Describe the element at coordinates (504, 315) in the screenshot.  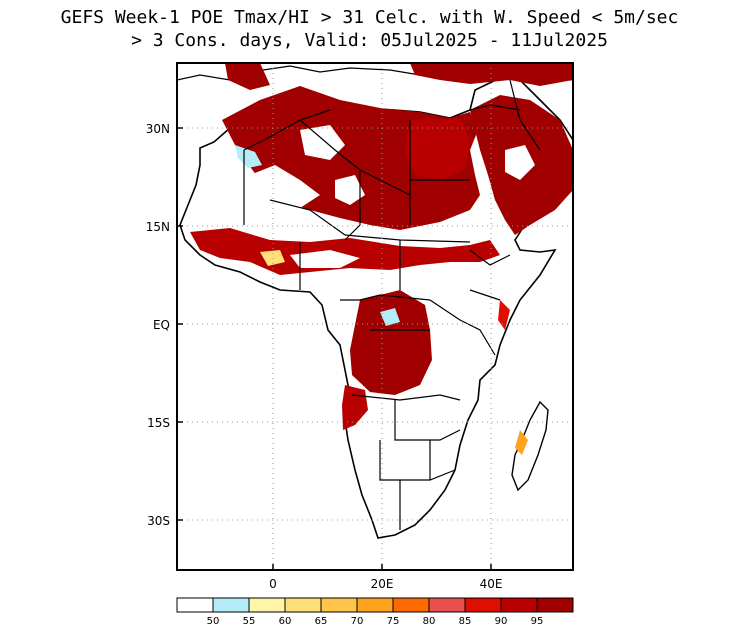
I see `heat-east-coast` at that location.